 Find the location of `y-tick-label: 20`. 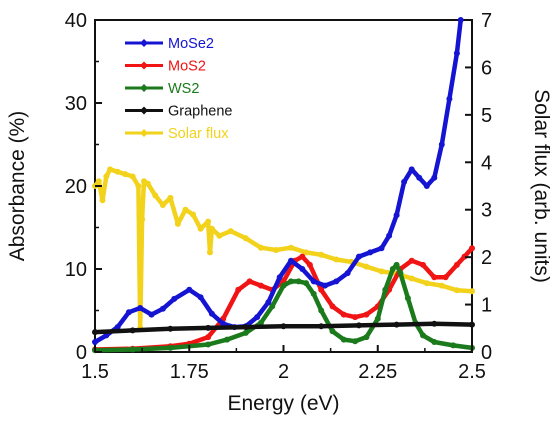

y-tick-label: 20 is located at coordinates (76, 187).